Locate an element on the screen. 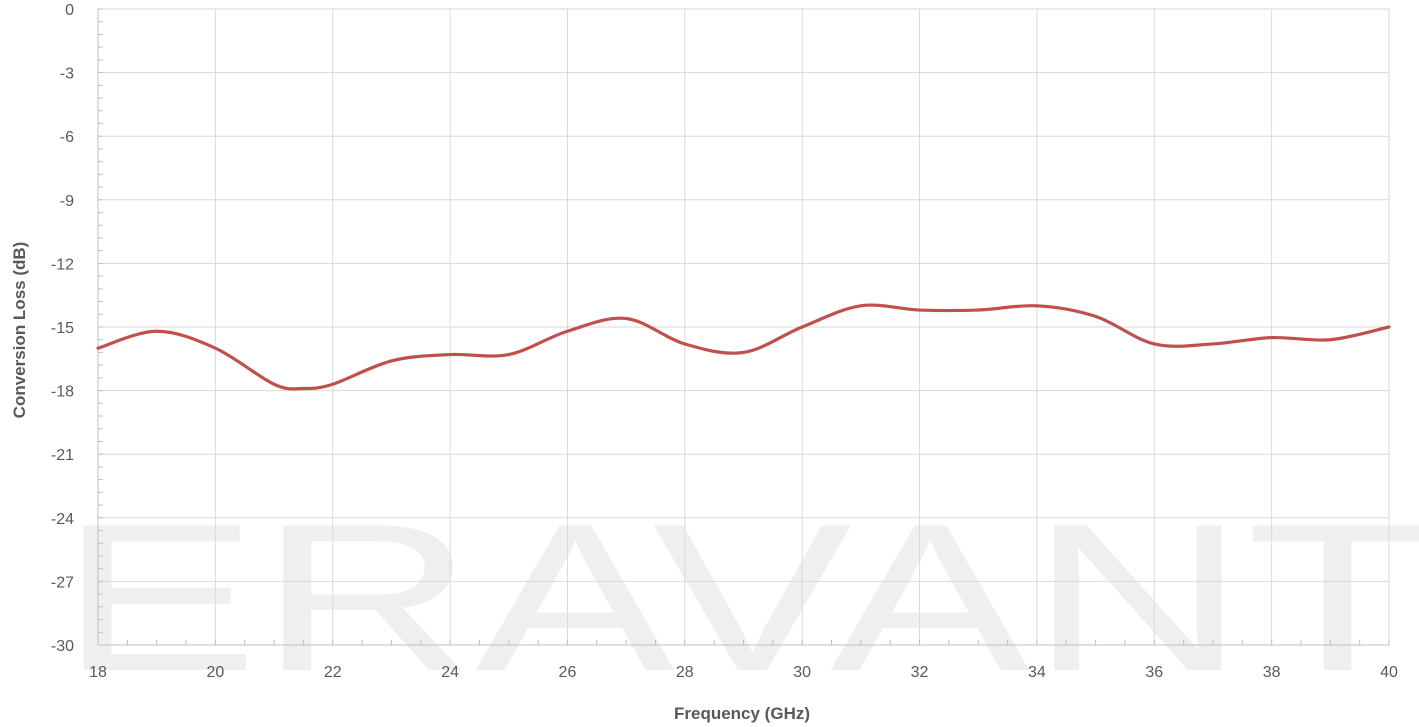 The image size is (1419, 727). x-tick-label: 24 is located at coordinates (450, 672).